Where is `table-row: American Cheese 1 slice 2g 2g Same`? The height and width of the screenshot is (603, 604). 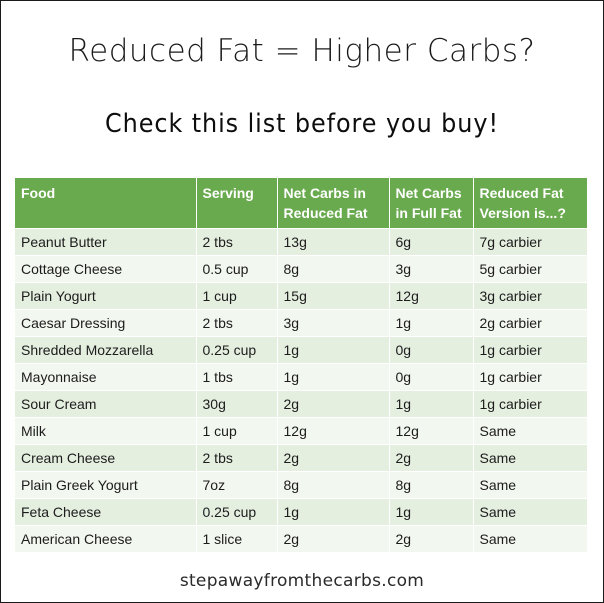
table-row: American Cheese 1 slice 2g 2g Same is located at coordinates (301, 538).